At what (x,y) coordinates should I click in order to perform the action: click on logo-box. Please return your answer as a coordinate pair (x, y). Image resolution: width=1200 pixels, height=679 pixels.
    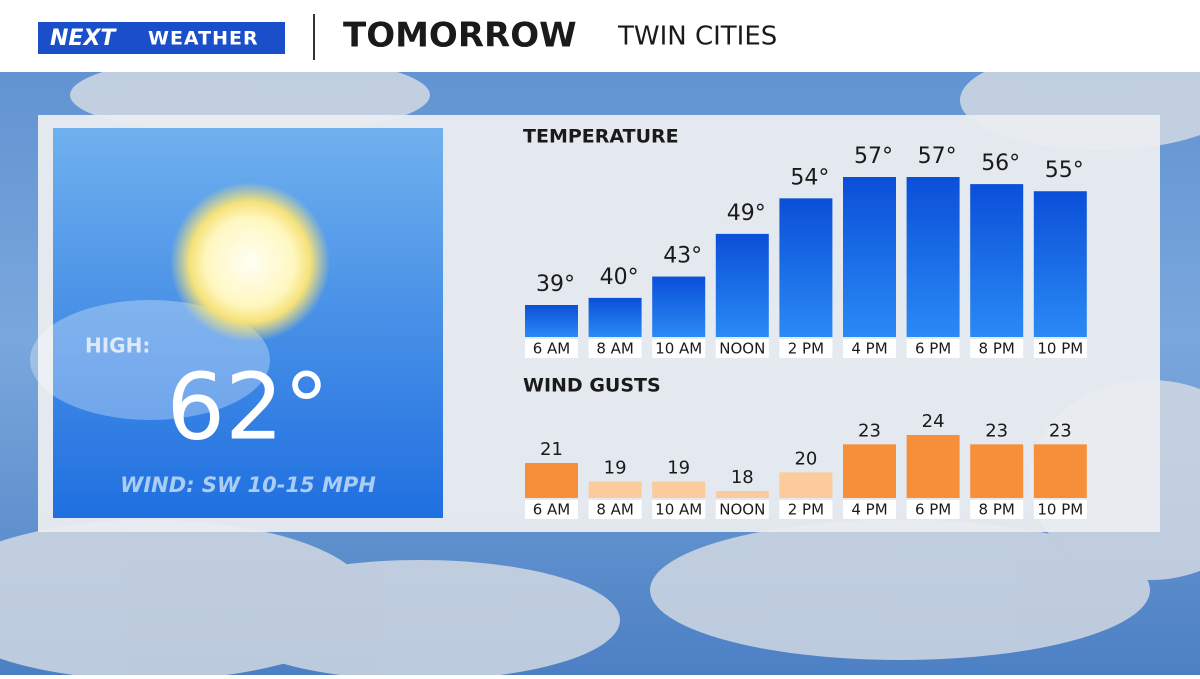
    Looking at the image, I should click on (161, 38).